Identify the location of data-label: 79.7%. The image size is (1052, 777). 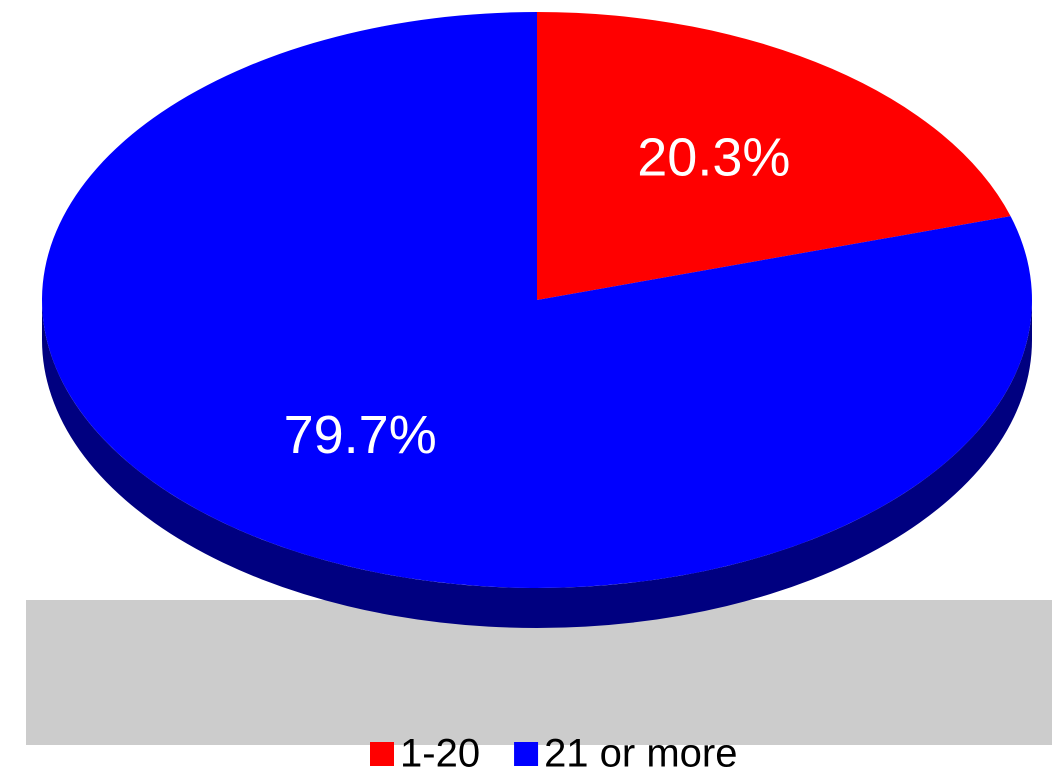
(360, 435).